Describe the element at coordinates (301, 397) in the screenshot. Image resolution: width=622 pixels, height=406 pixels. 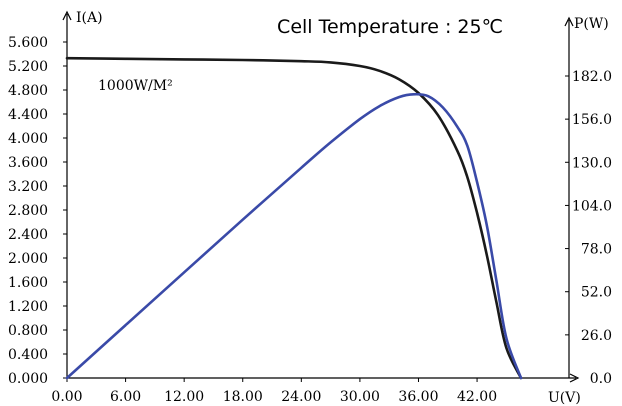
I see `x-tick-label: 24.00` at that location.